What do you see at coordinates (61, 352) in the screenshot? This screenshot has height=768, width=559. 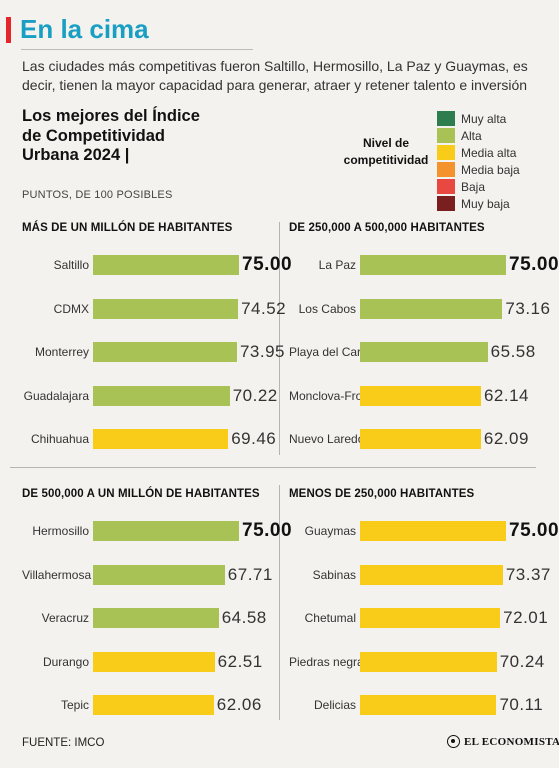 I see `city-label: Monterrey` at bounding box center [61, 352].